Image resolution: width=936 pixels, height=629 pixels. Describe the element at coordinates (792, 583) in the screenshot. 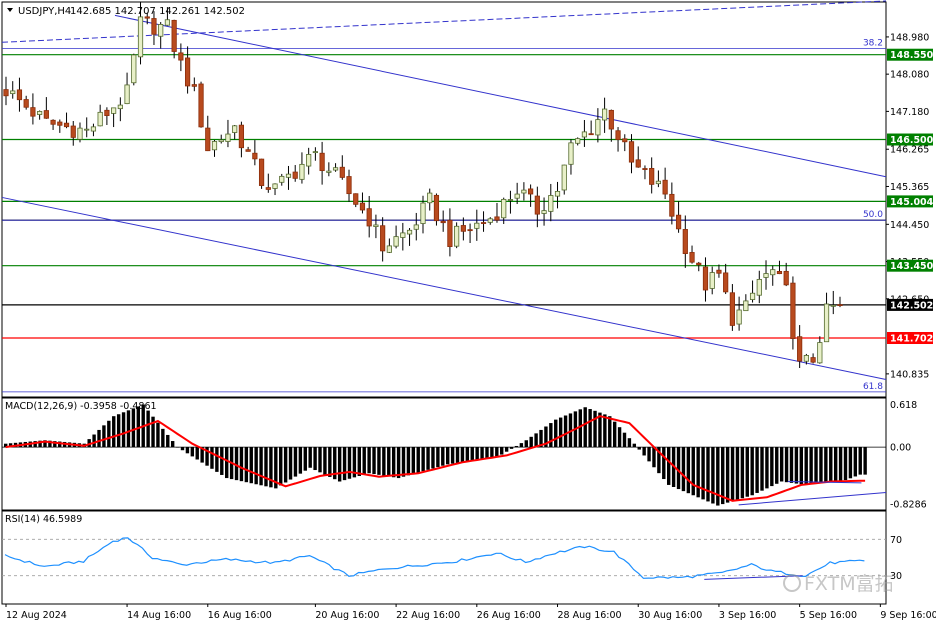

I see `fxtm-logo-icon` at that location.